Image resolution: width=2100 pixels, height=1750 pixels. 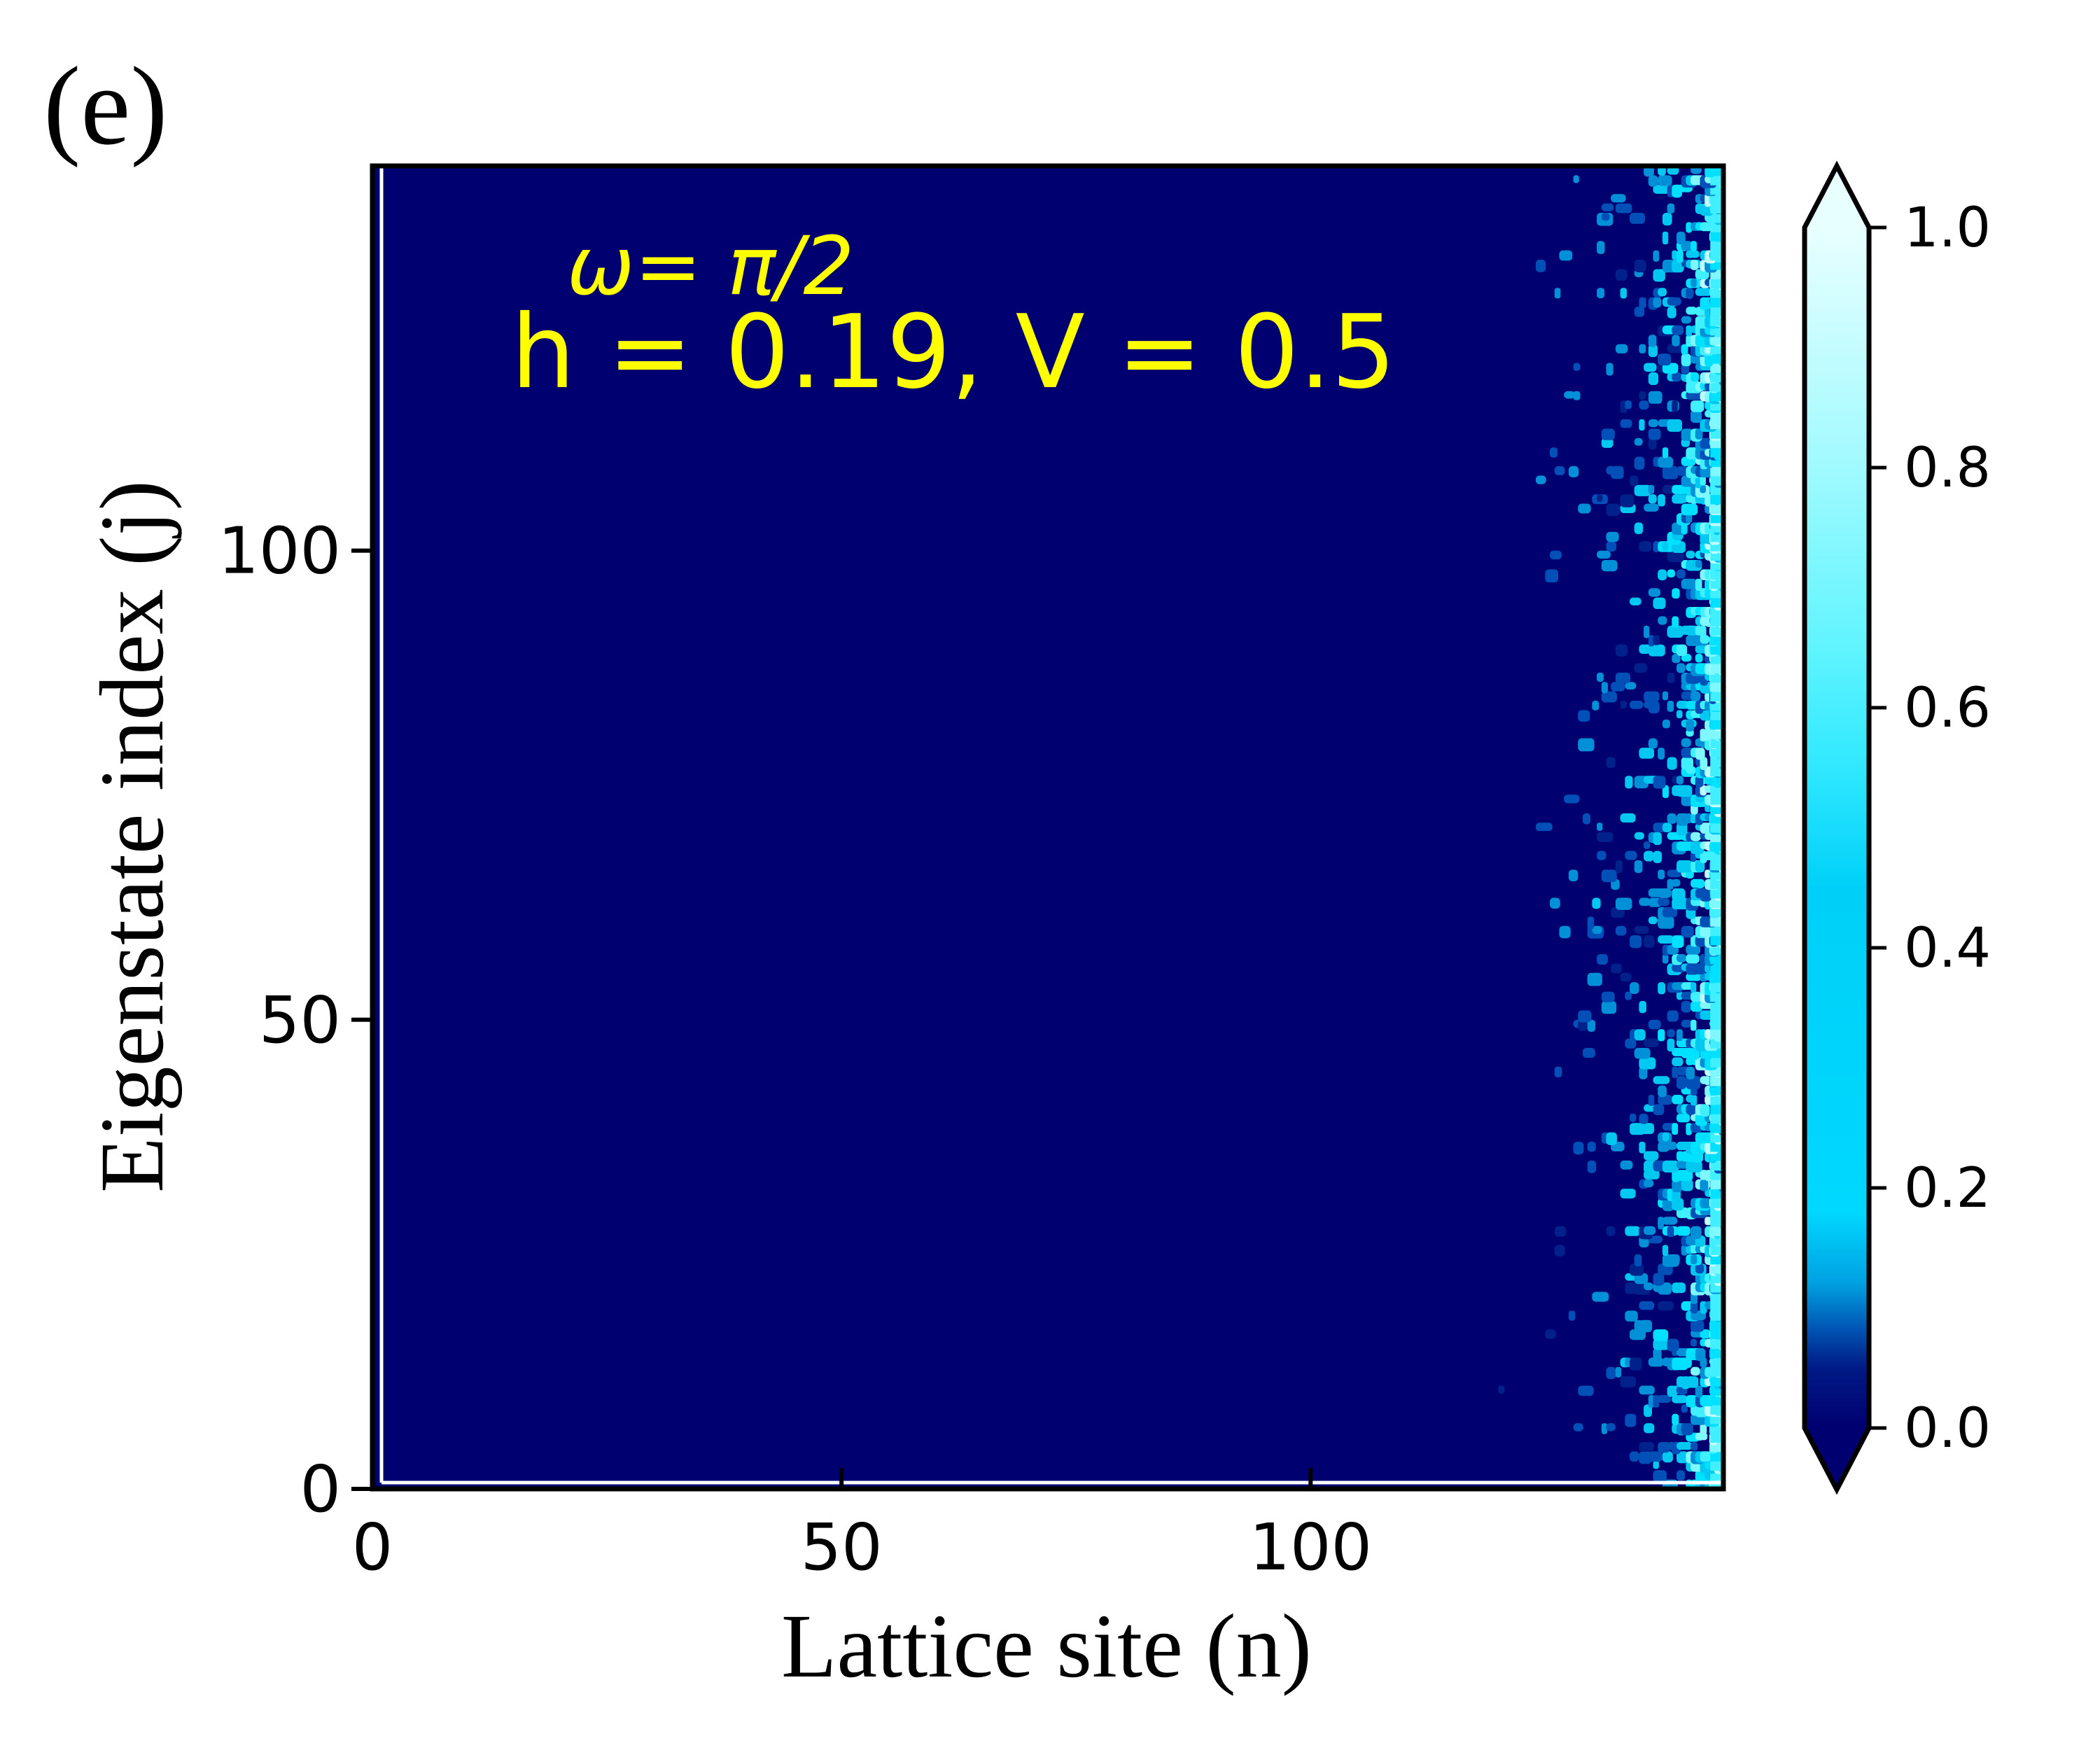 What do you see at coordinates (1947, 1188) in the screenshot?
I see `colorbar-tick-label: 0.2` at bounding box center [1947, 1188].